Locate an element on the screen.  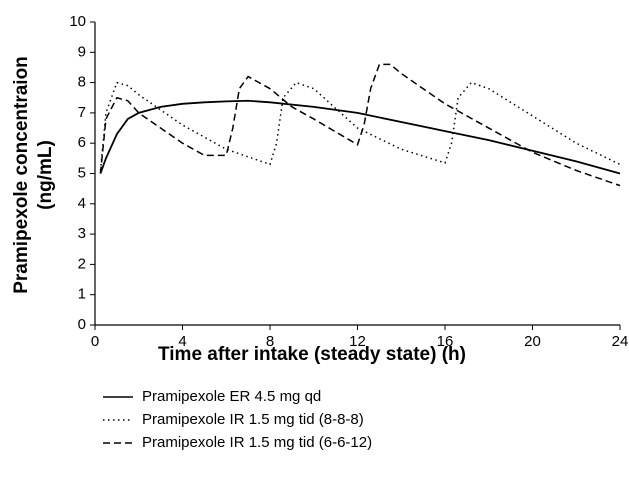
x-tick-label: 16 is located at coordinates (445, 341).